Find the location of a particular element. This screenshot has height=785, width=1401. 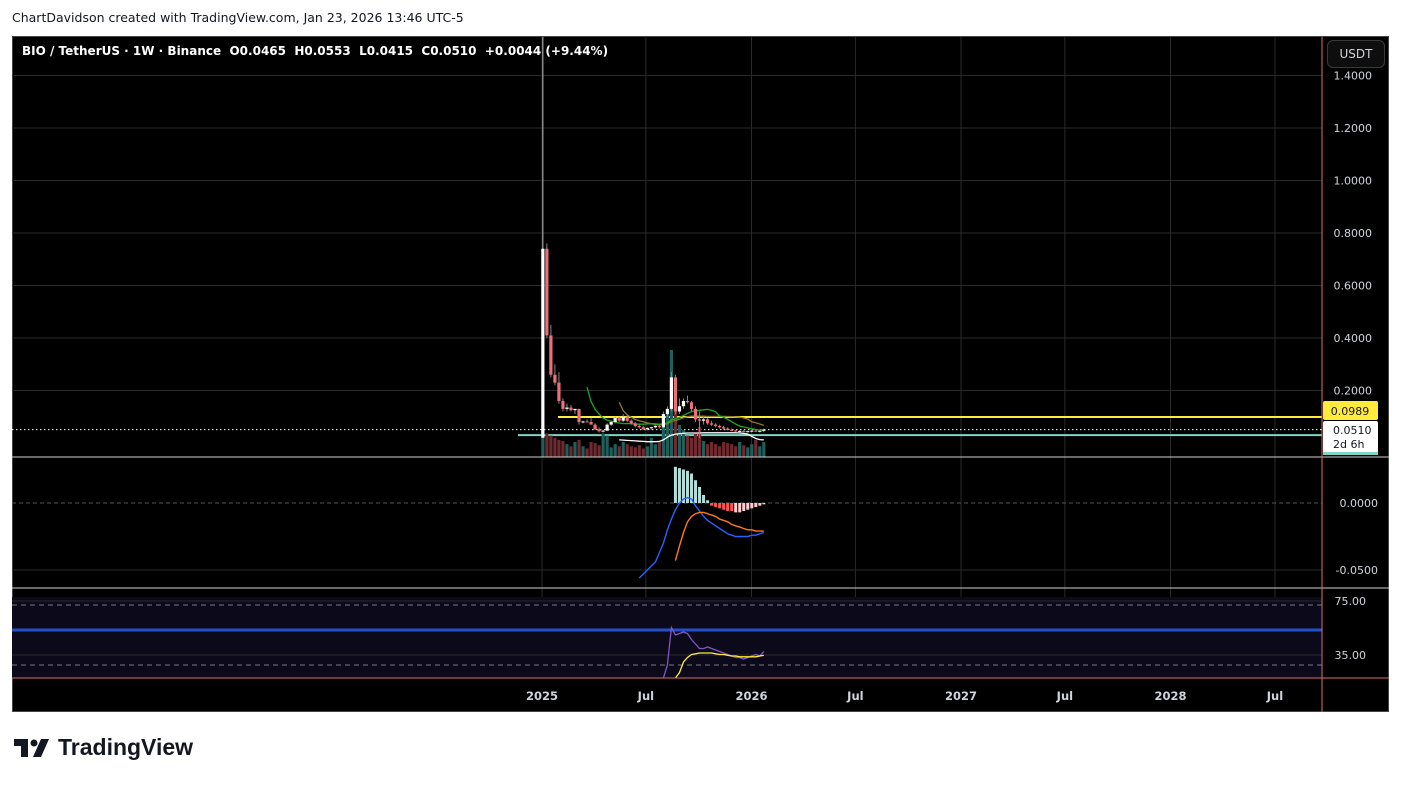

yellow-level-value: 0.0989 is located at coordinates (1350, 411).